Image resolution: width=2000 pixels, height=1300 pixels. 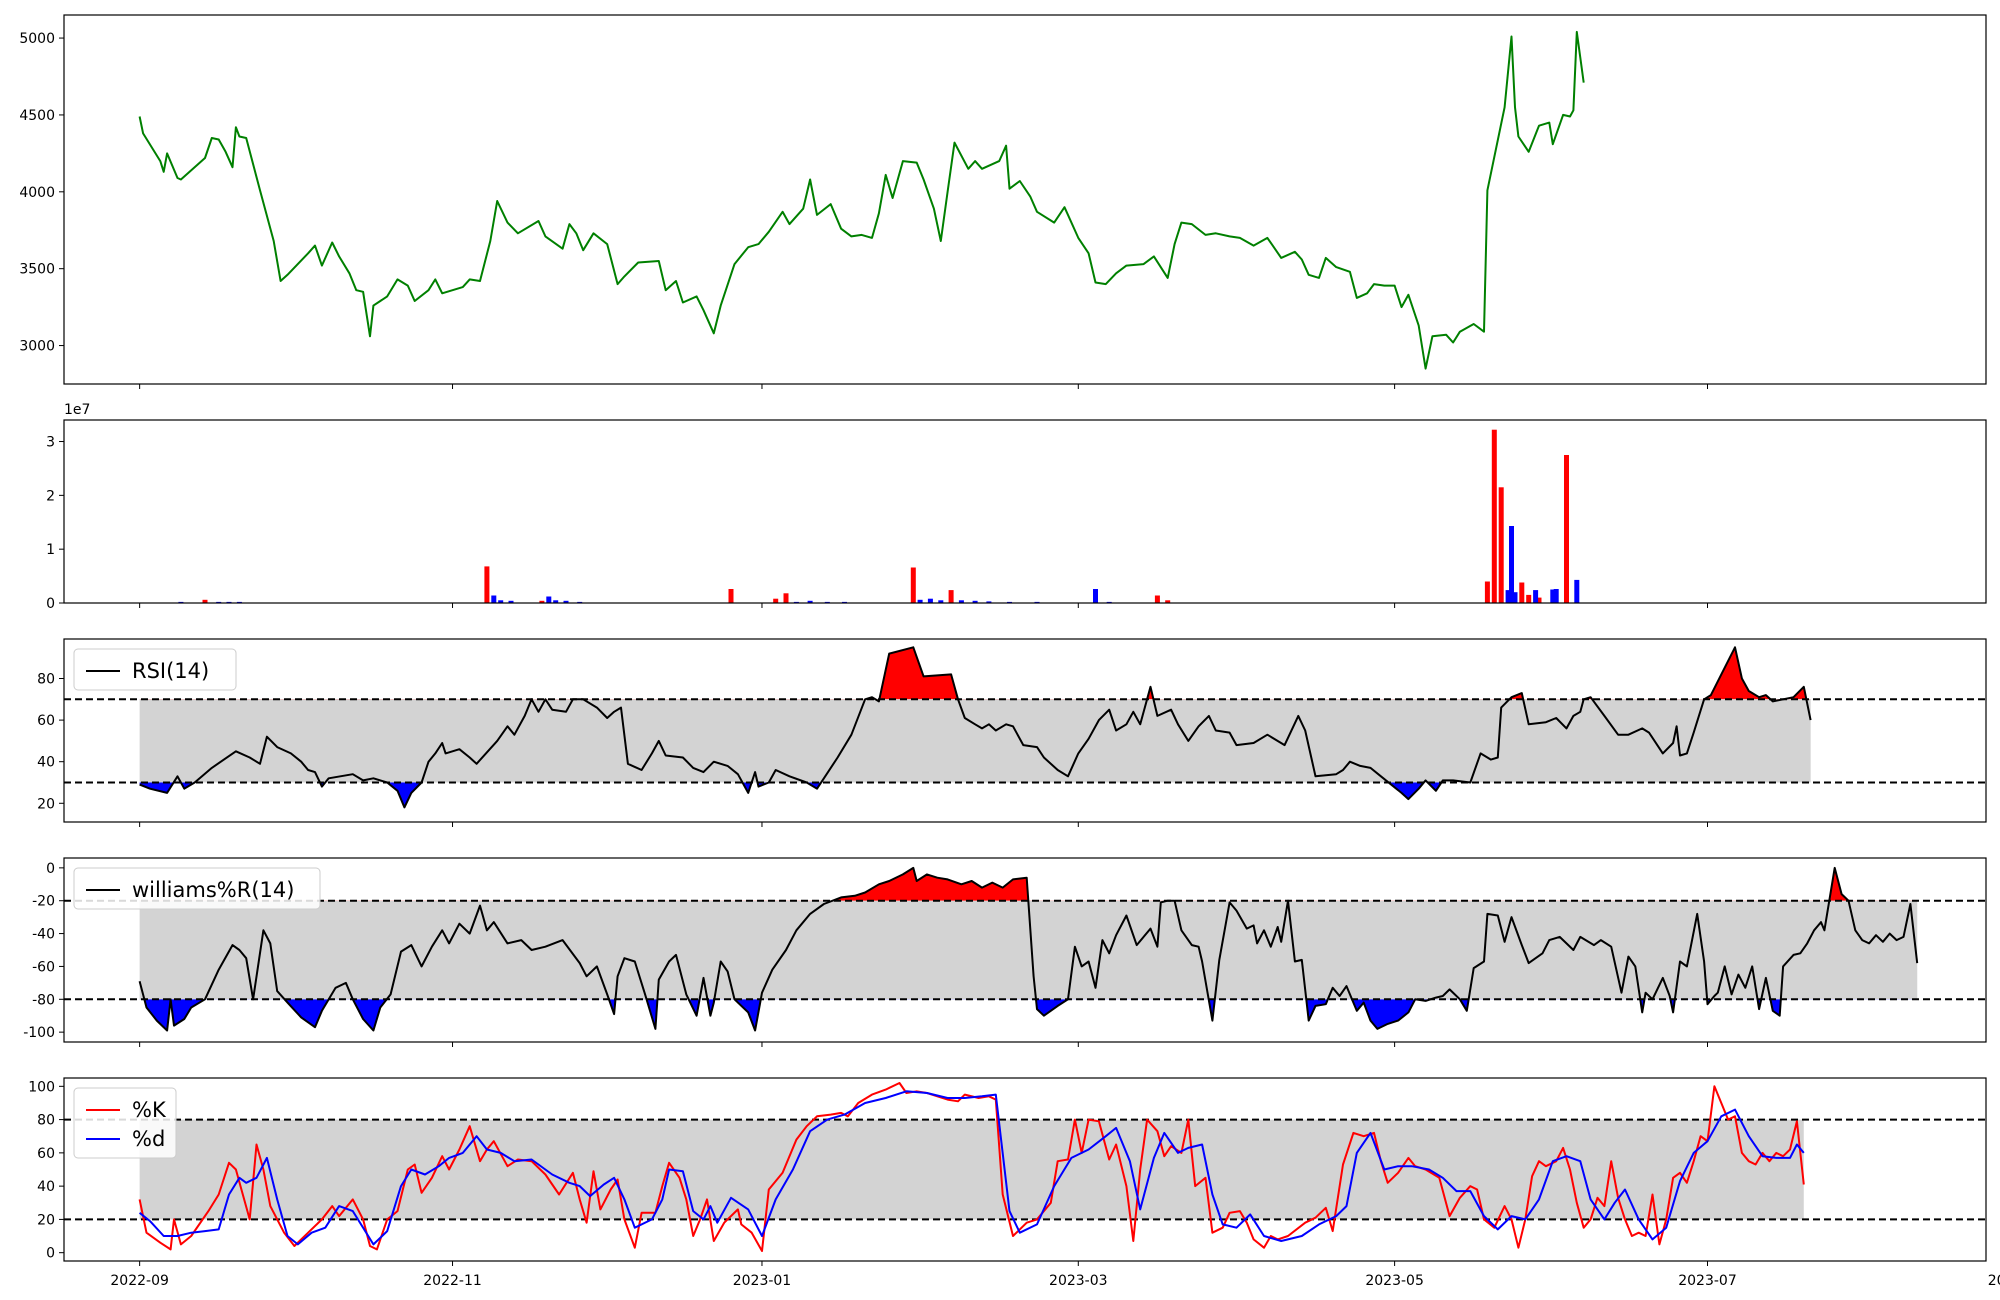 What do you see at coordinates (39, 1033) in the screenshot?
I see `y-tick-label: -100` at bounding box center [39, 1033].